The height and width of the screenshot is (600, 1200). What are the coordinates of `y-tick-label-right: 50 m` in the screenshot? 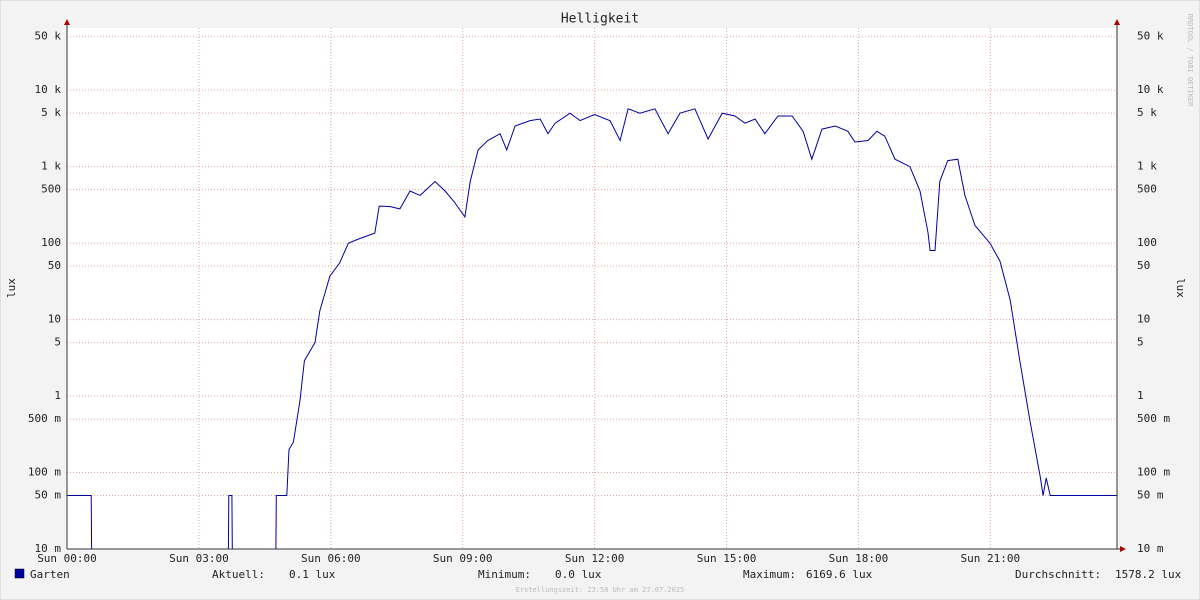 It's located at (1150, 495).